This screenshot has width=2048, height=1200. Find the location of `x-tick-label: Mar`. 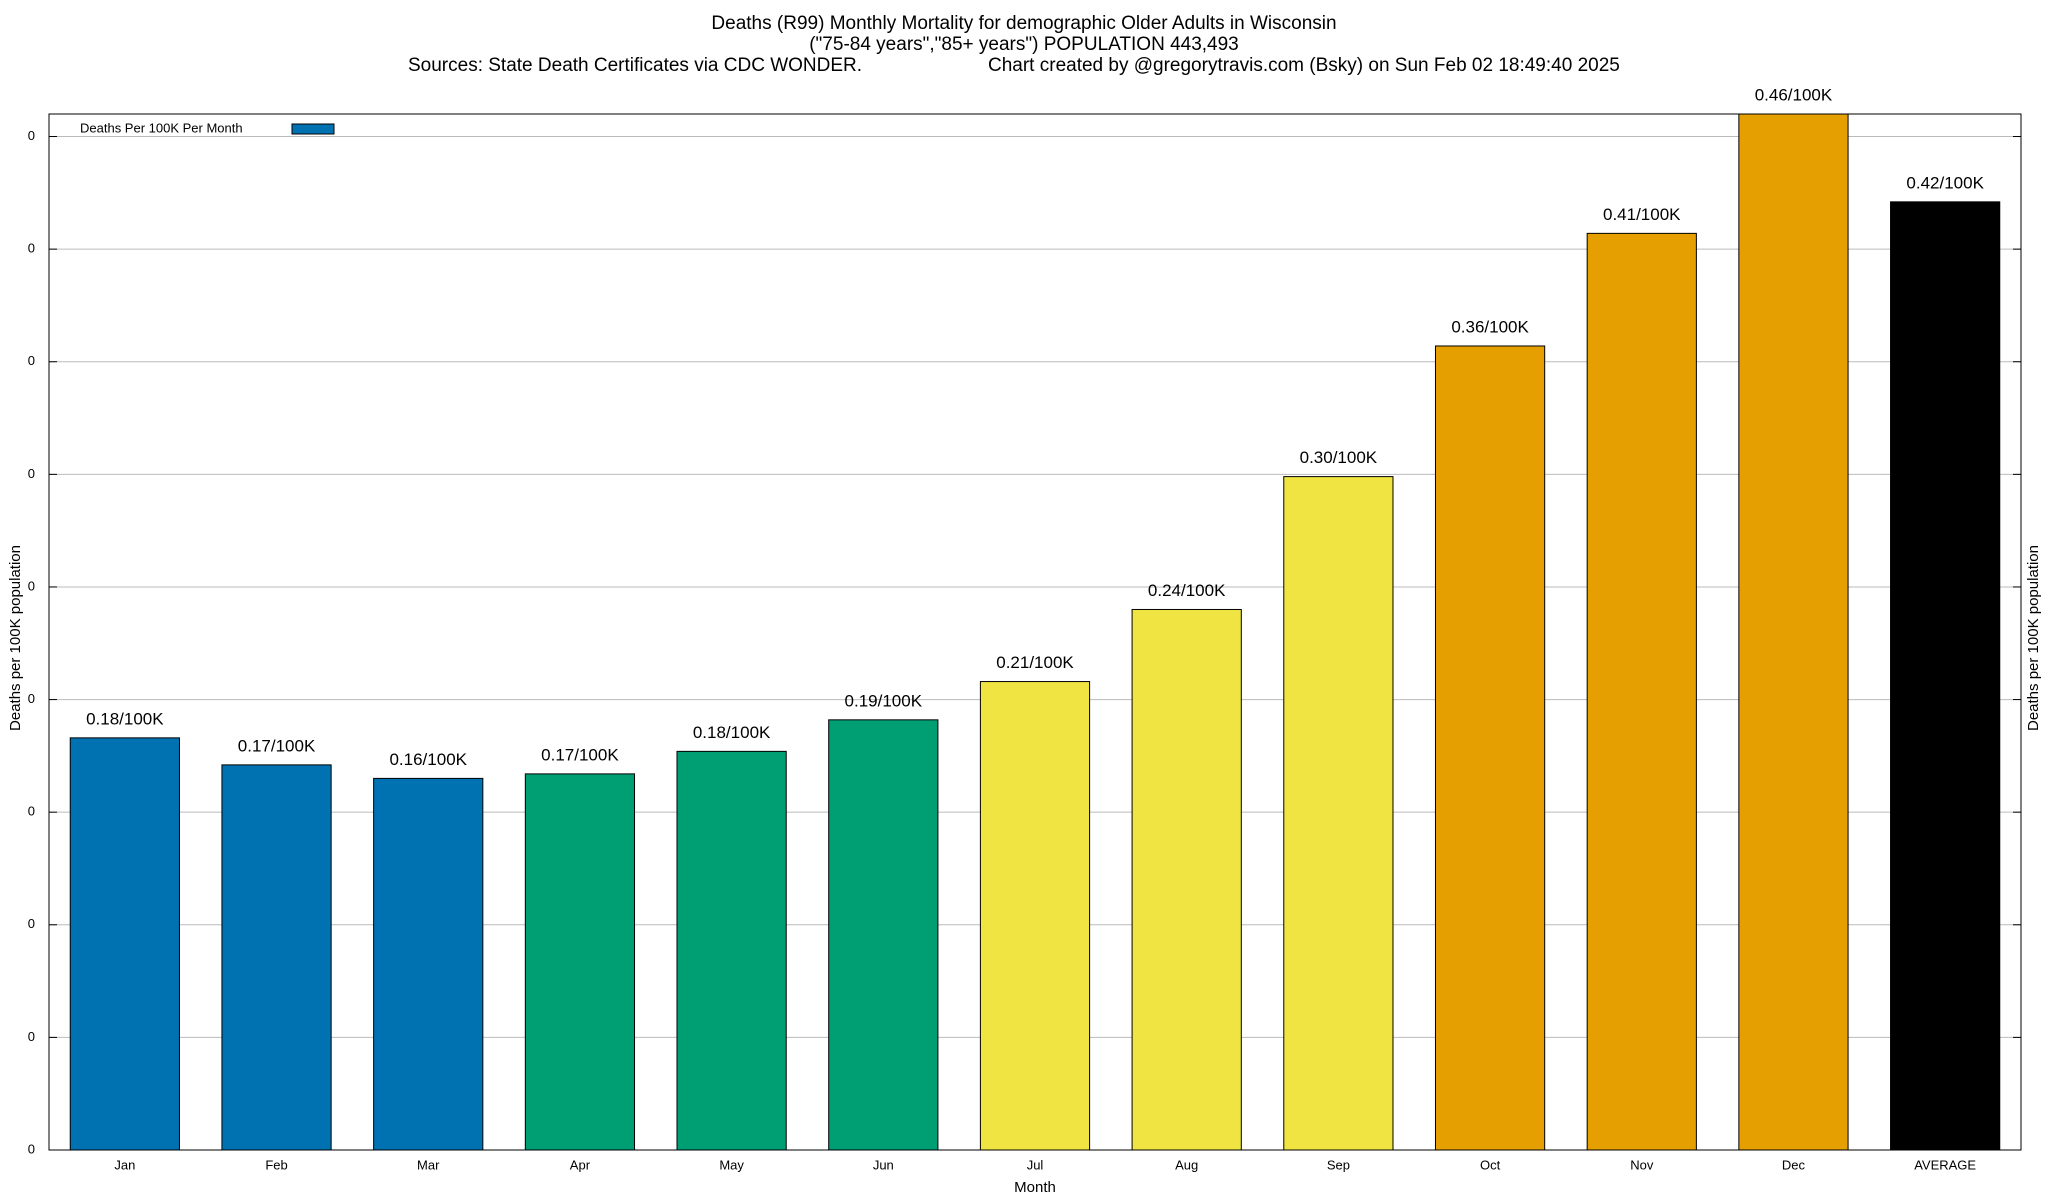

x-tick-label: Mar is located at coordinates (428, 1164).